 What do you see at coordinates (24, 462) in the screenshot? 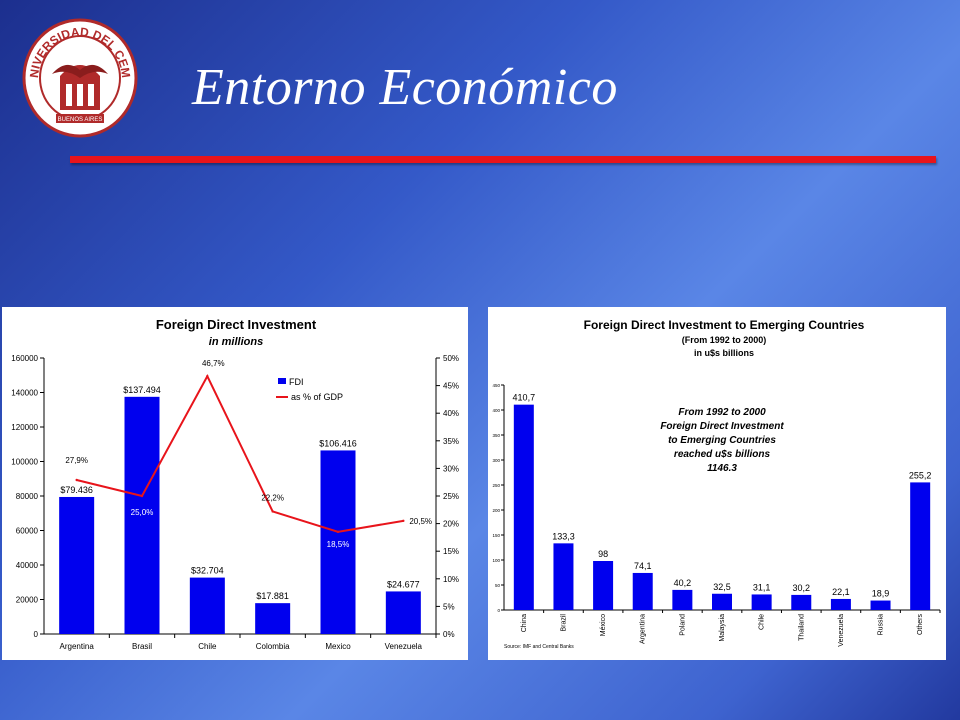
I see `chart1-y-tick-label: 100000` at bounding box center [24, 462].